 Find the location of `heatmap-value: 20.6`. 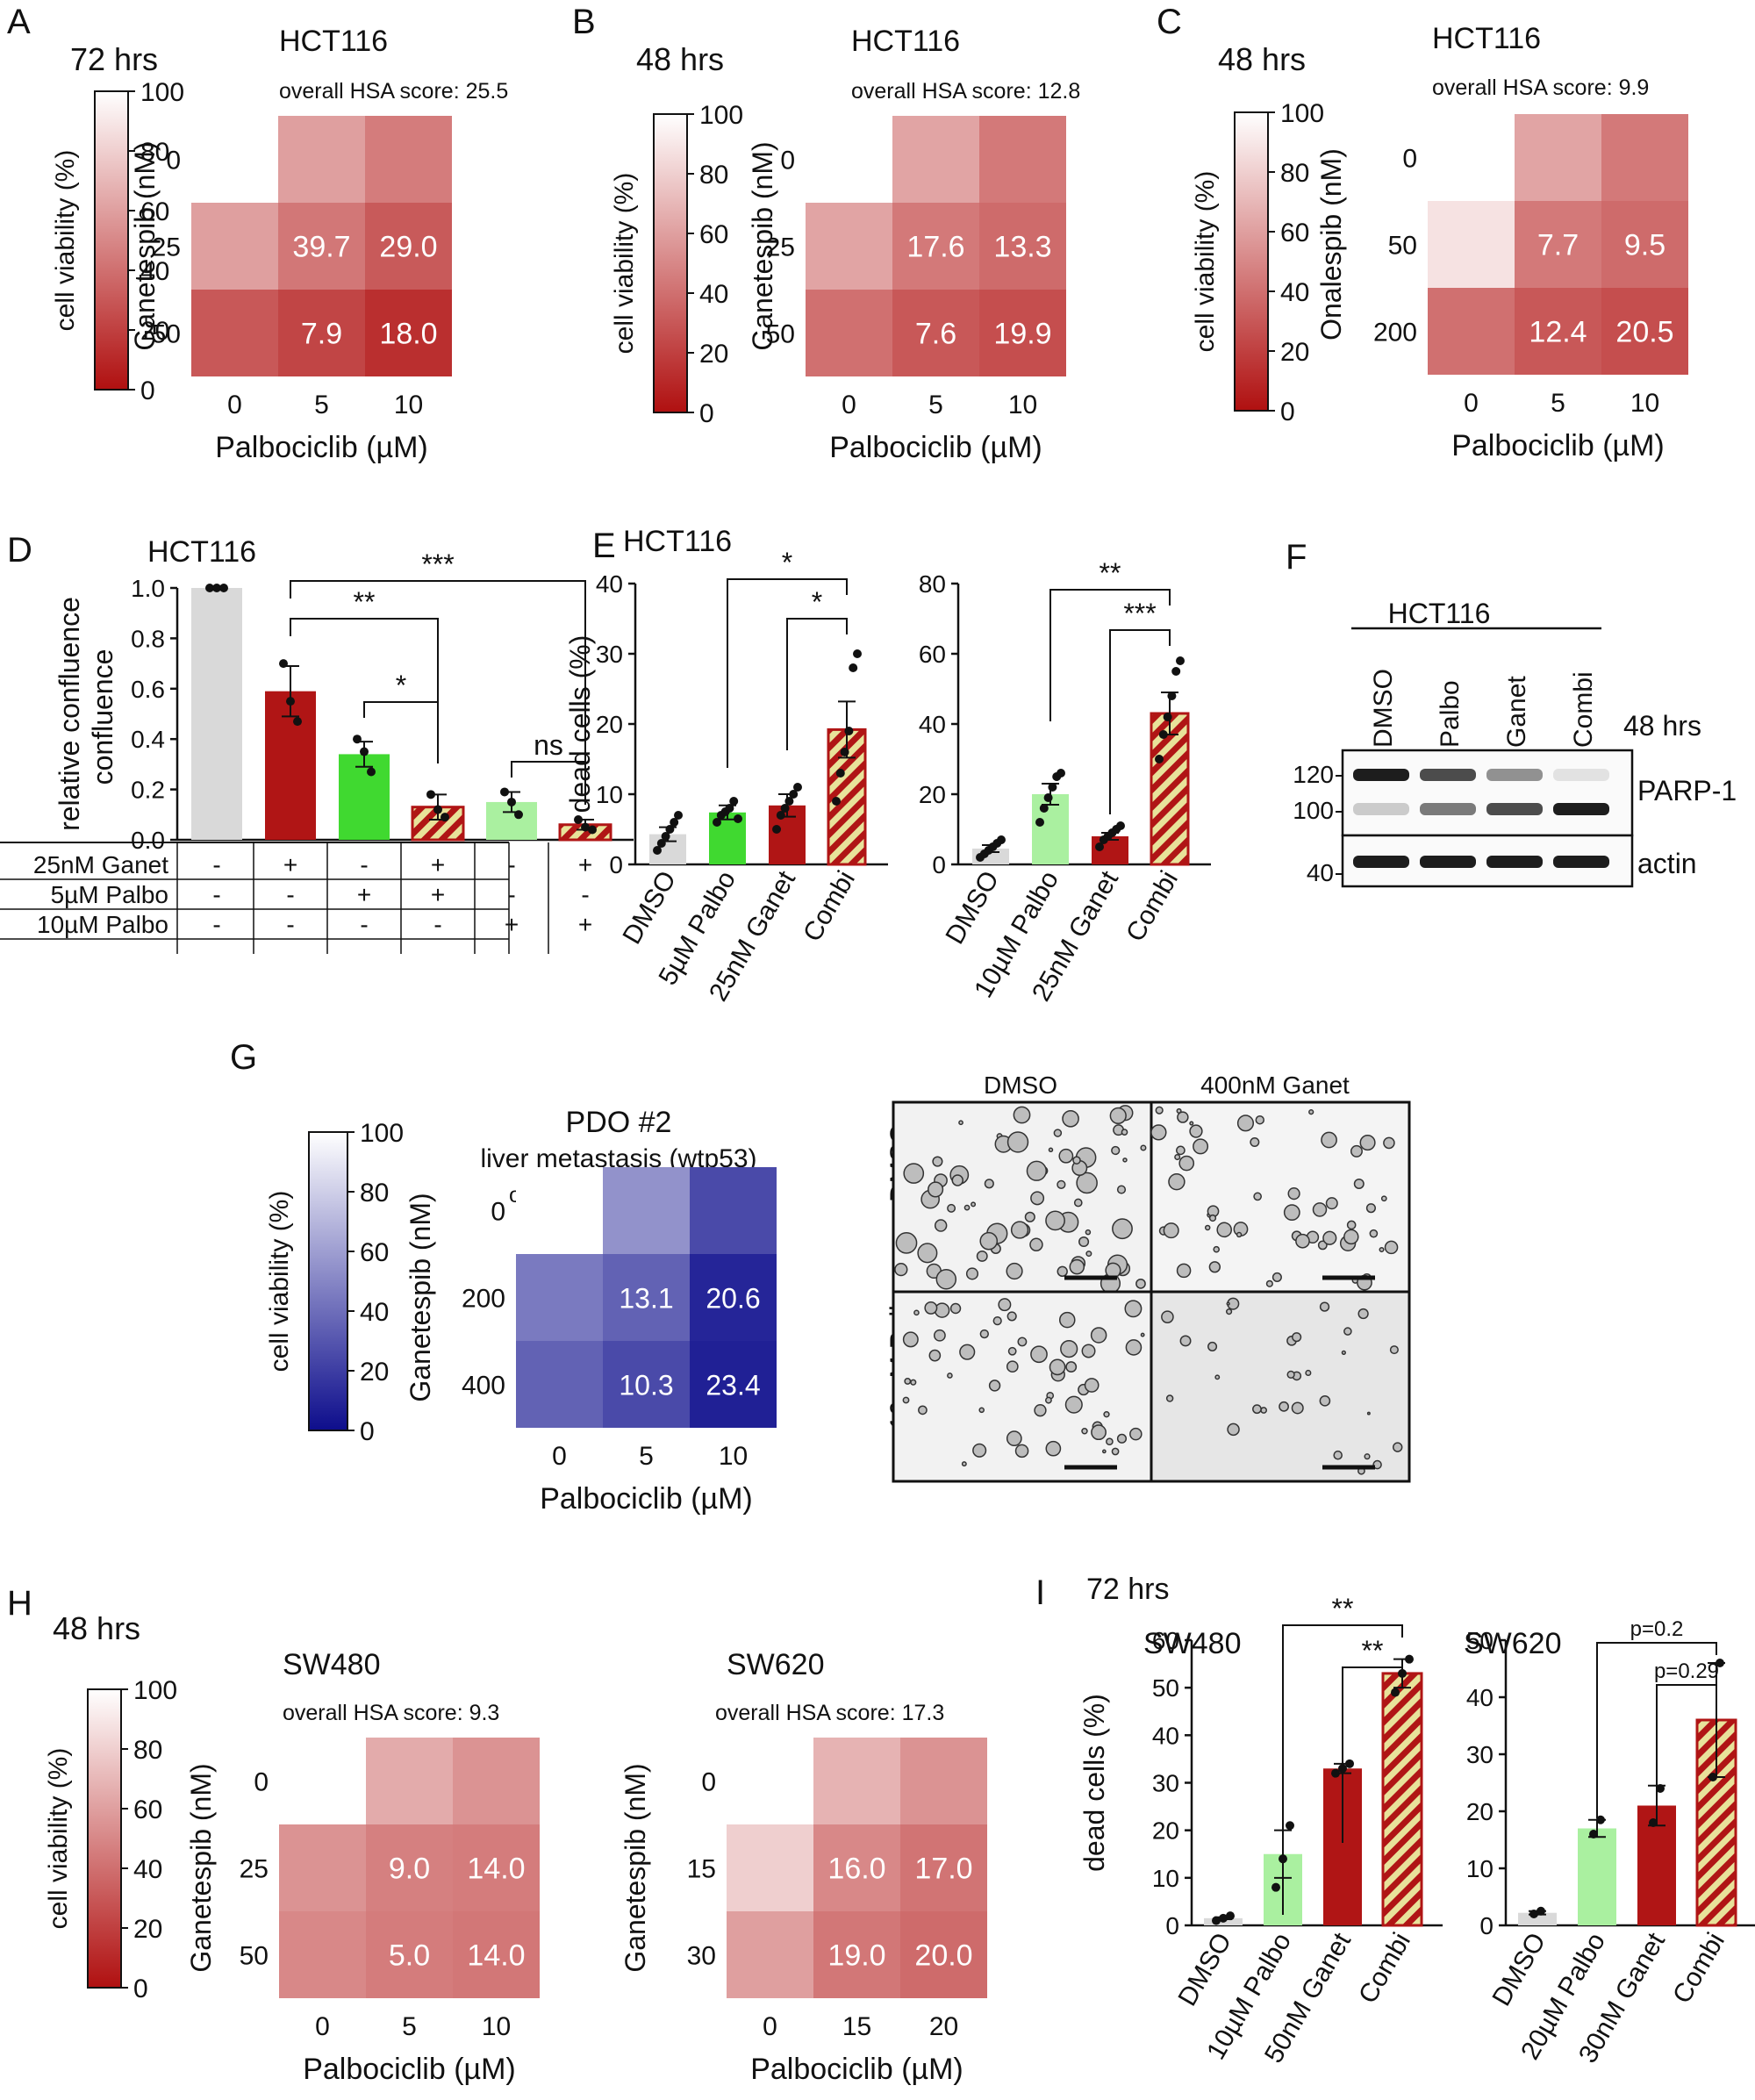

heatmap-value: 20.6 is located at coordinates (733, 1299).